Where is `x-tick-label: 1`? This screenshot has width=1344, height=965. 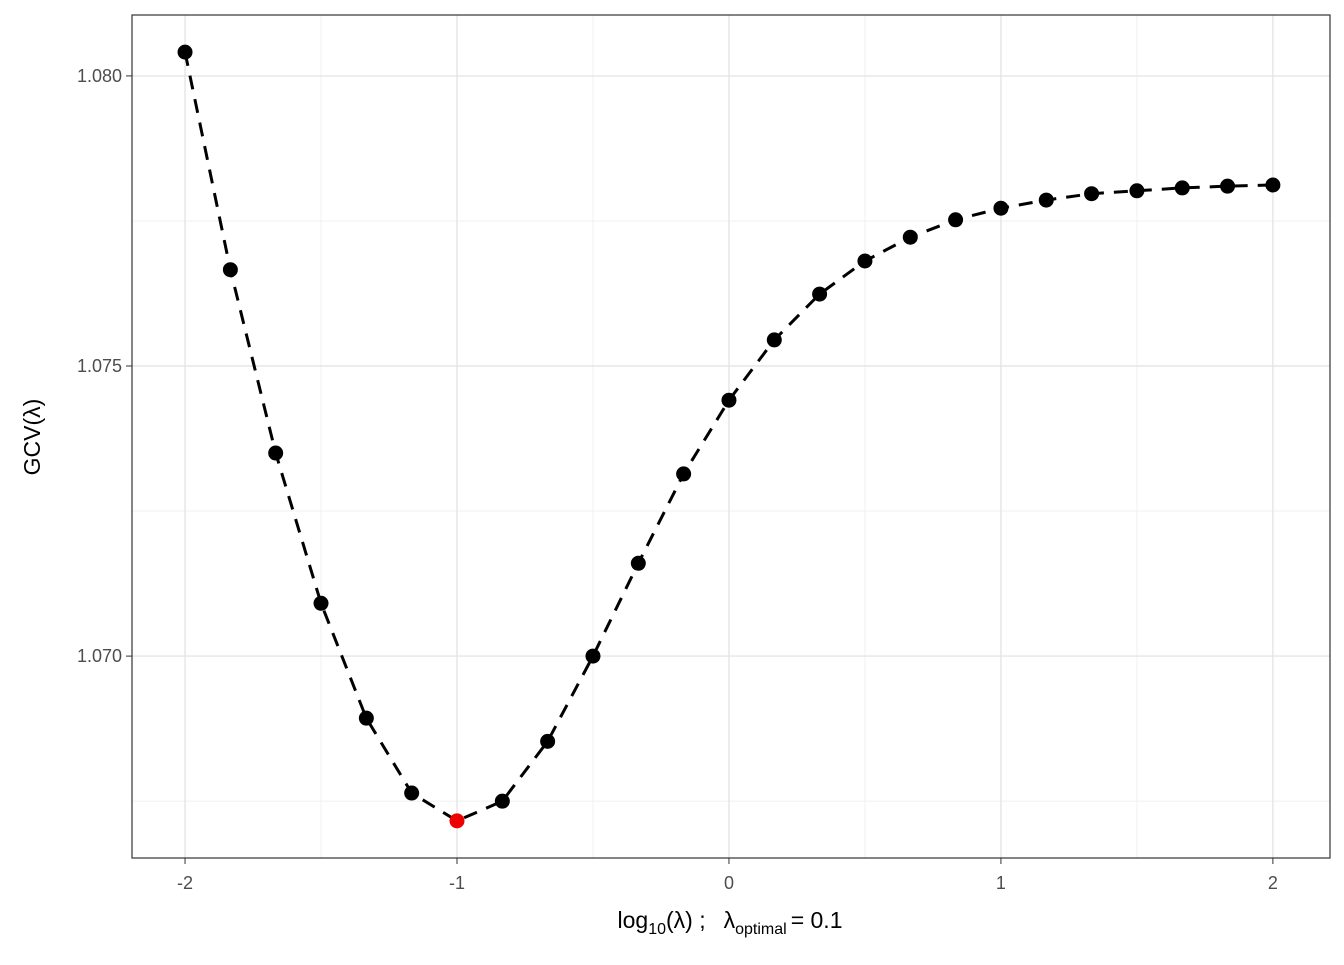
x-tick-label: 1 is located at coordinates (1001, 883).